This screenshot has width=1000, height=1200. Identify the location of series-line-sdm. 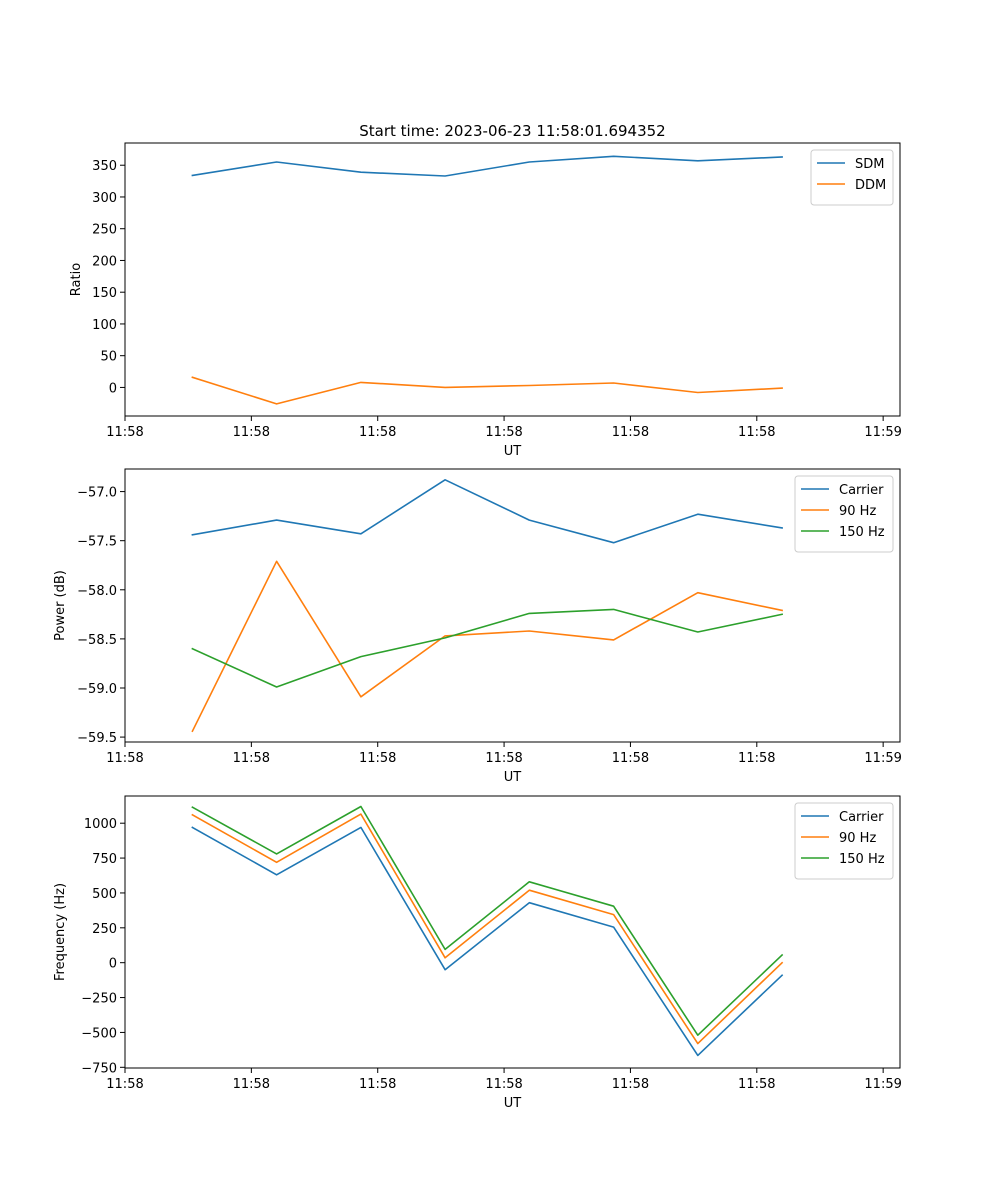
(487, 166).